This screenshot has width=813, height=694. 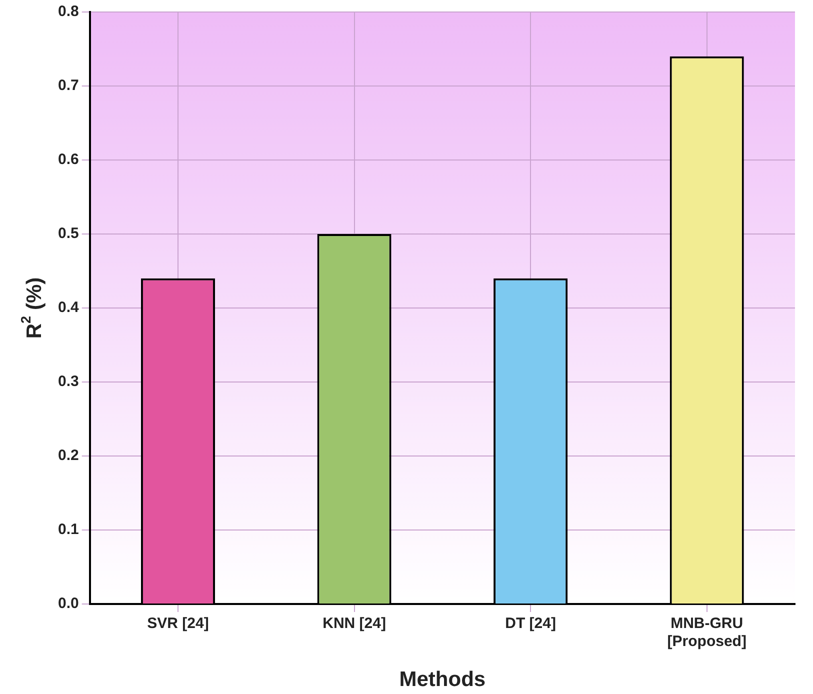 I want to click on y-tick-label: 0.8, so click(x=68, y=11).